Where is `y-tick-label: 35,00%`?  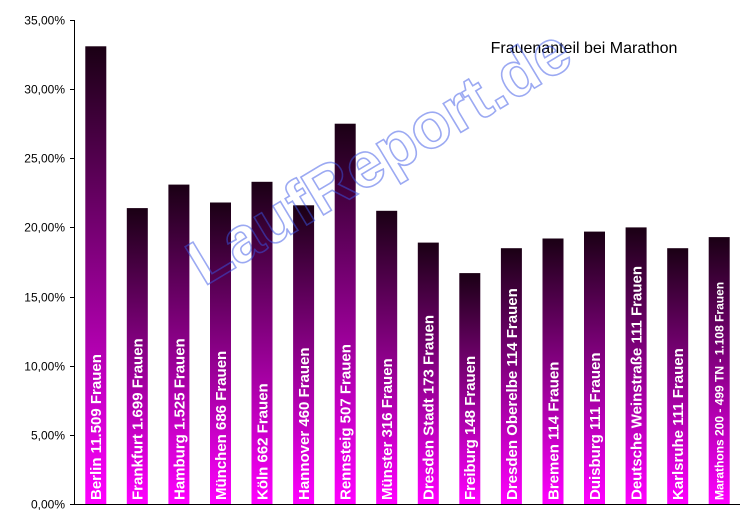 y-tick-label: 35,00% is located at coordinates (44, 21).